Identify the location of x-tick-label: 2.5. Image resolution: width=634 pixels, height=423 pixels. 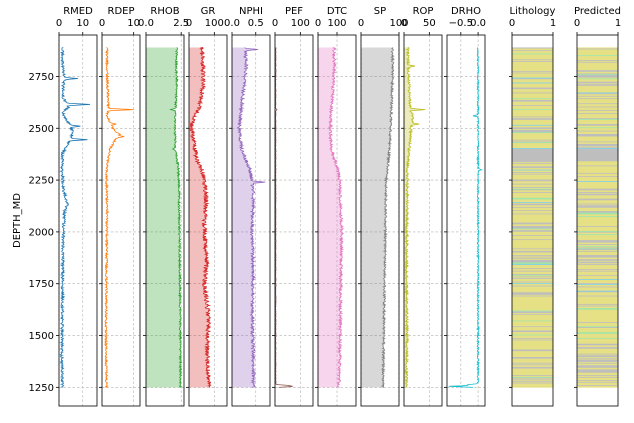
(181, 23).